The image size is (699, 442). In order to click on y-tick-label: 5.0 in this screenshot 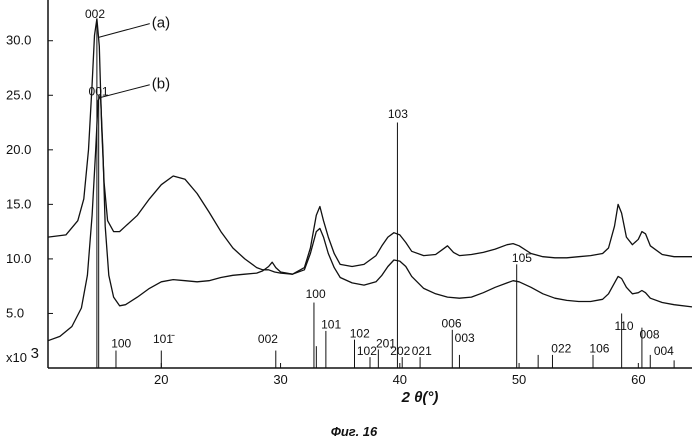, I will do `click(15, 312)`.